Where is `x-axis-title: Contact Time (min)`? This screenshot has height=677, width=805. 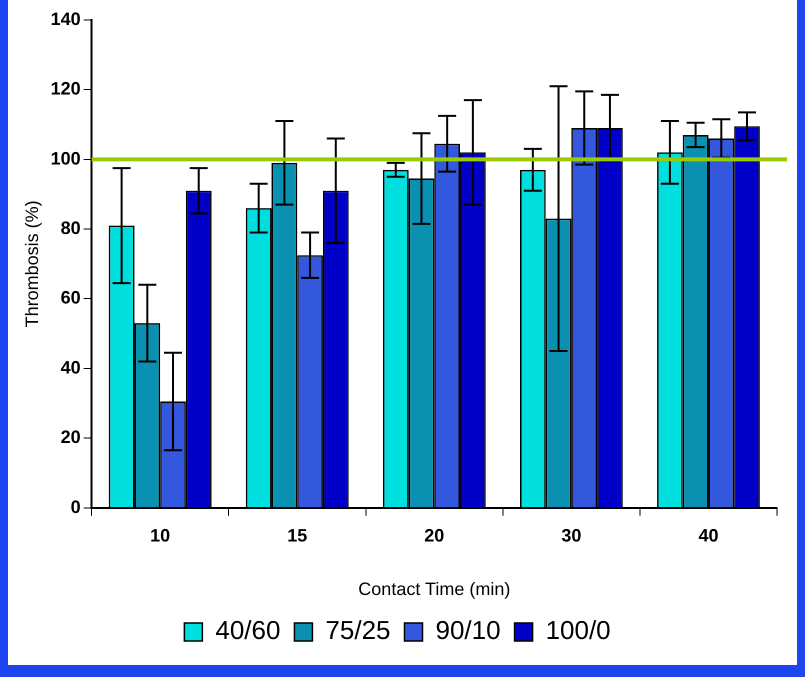 x-axis-title: Contact Time (min) is located at coordinates (434, 589).